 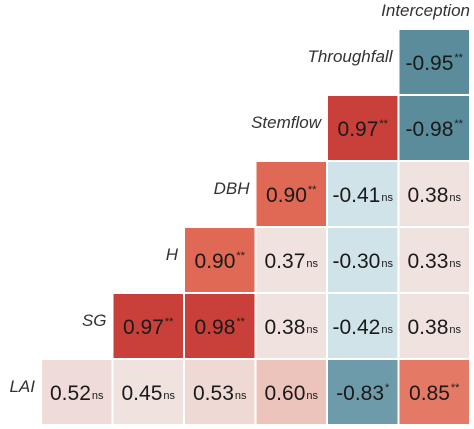 What do you see at coordinates (22, 386) in the screenshot?
I see `variable-label-lai: LAI` at bounding box center [22, 386].